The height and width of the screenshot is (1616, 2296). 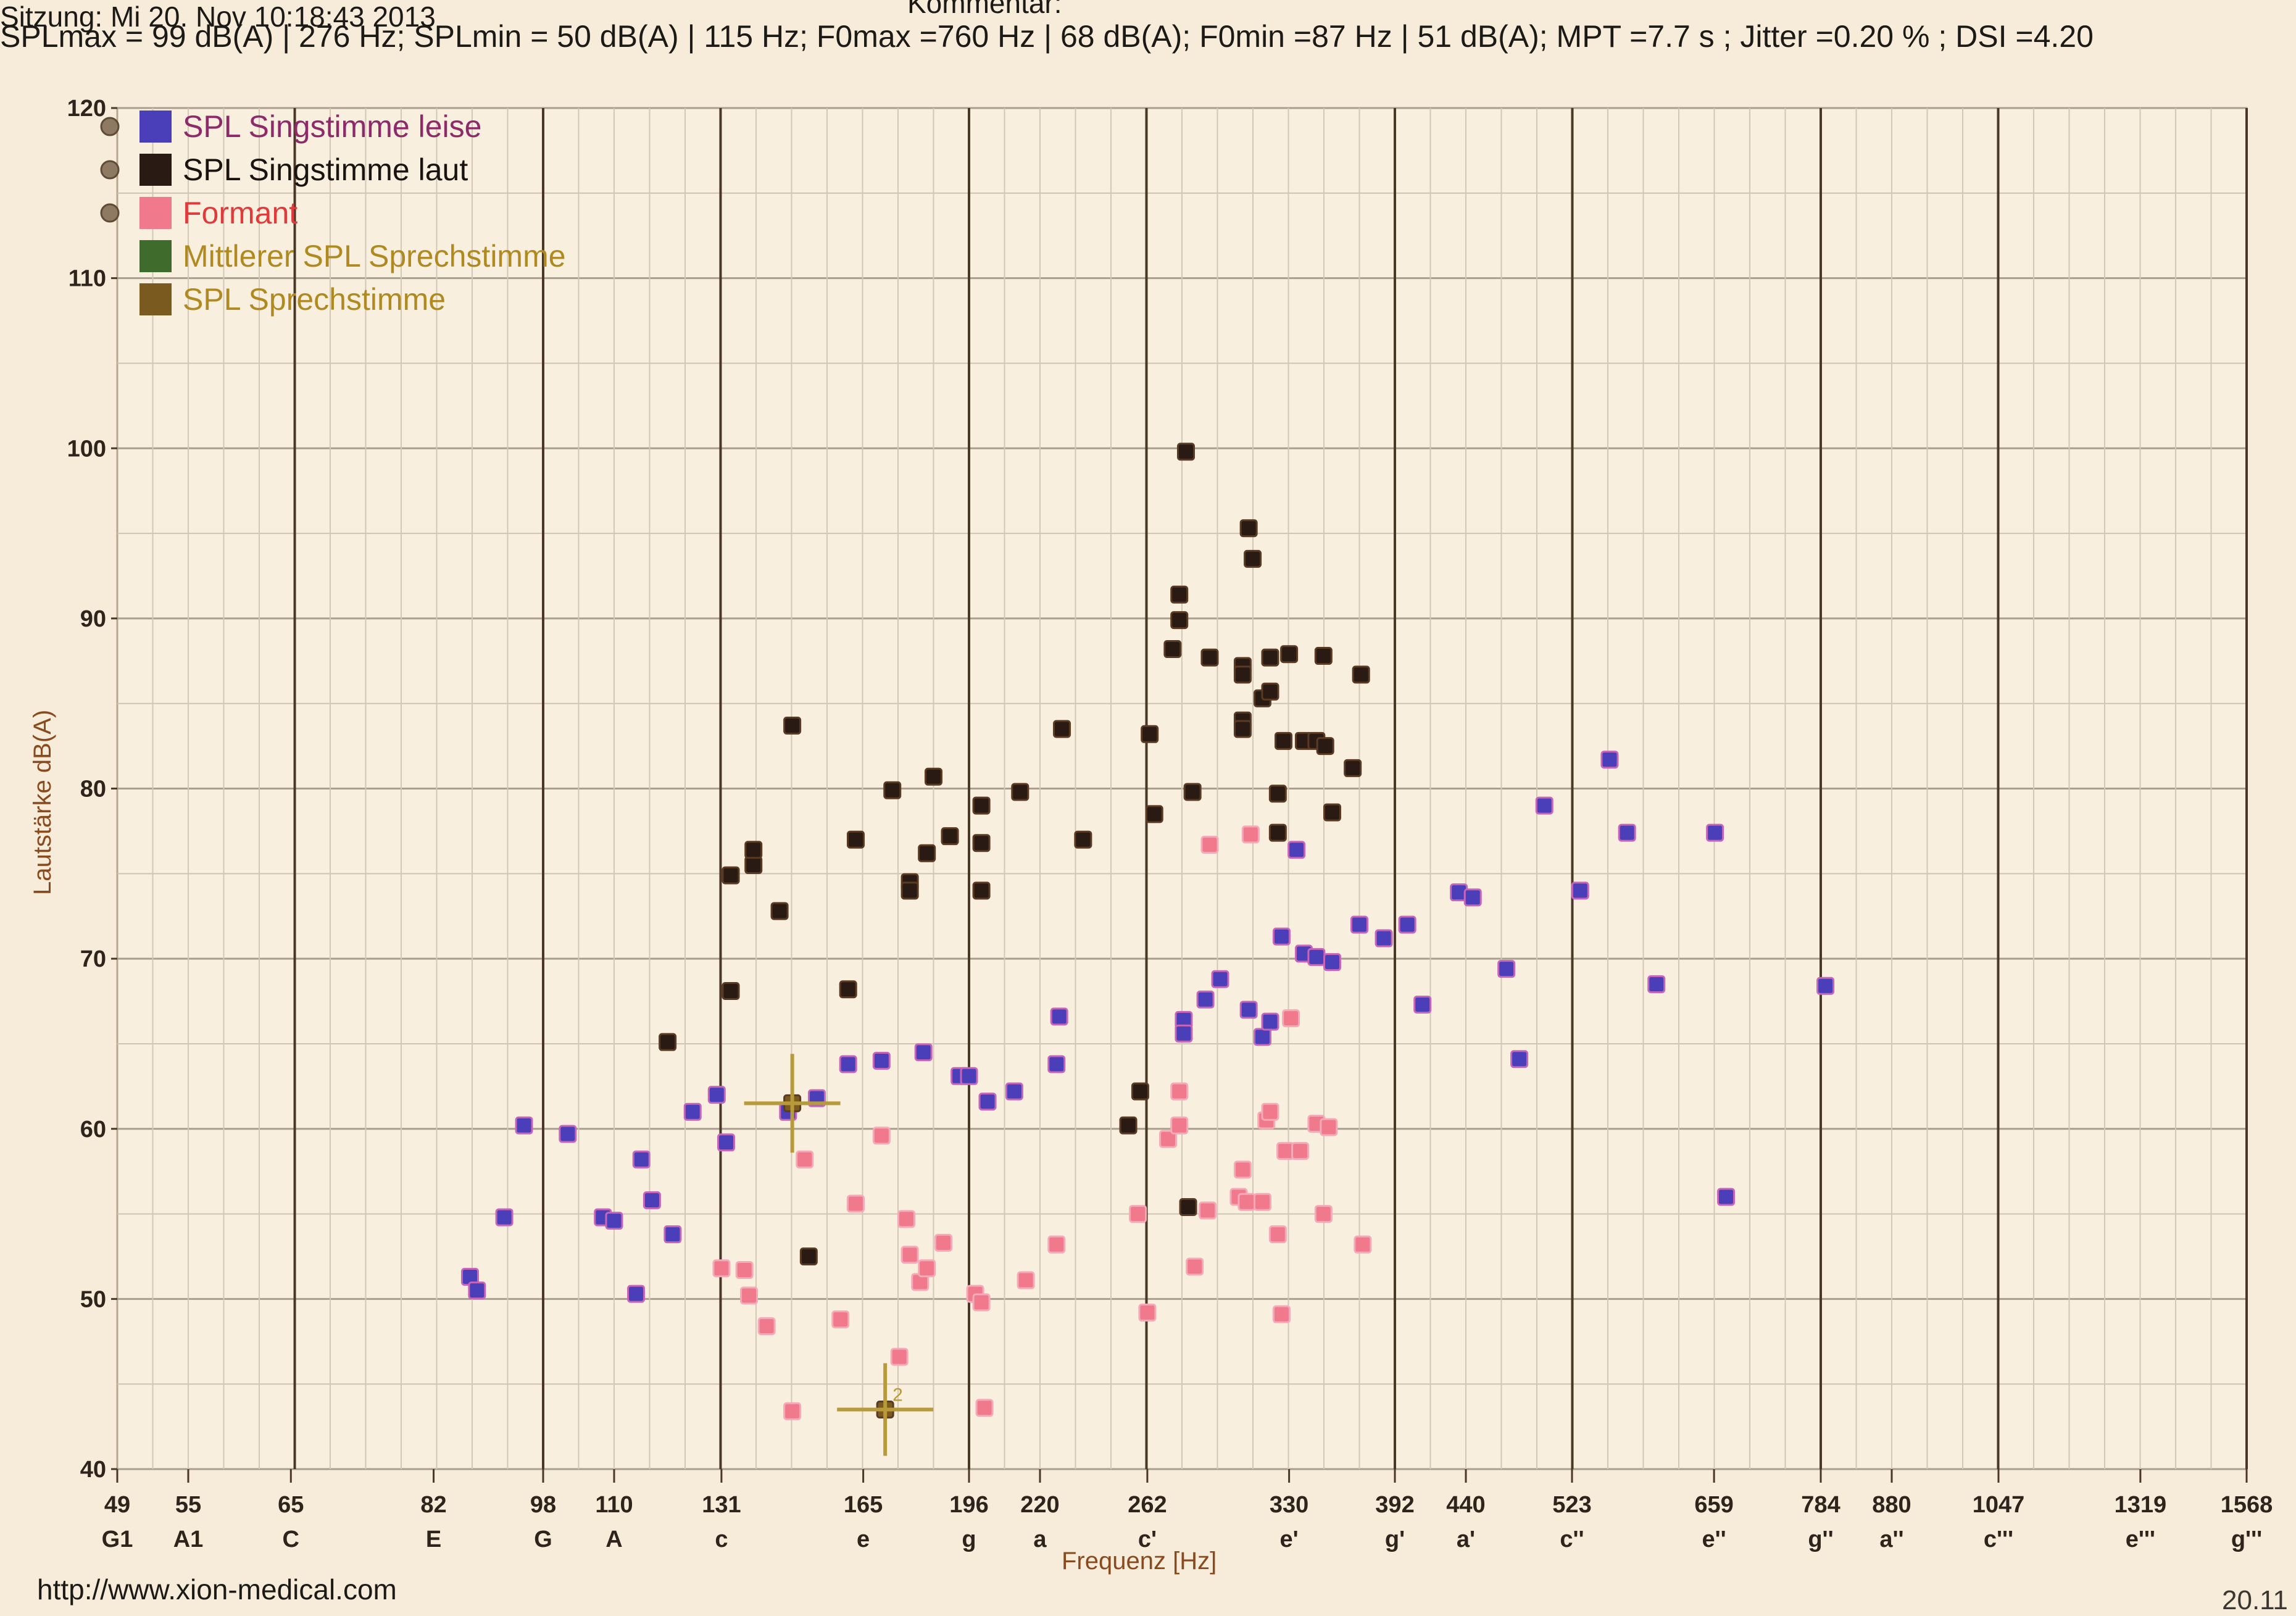 What do you see at coordinates (2247, 1505) in the screenshot?
I see `x-tick-label: 1568` at bounding box center [2247, 1505].